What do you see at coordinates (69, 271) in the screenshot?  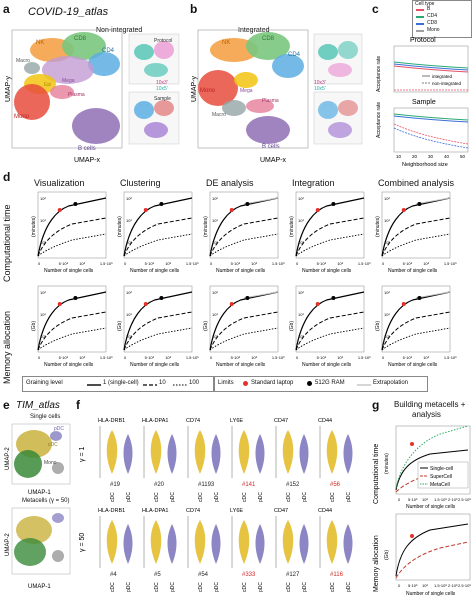 I see `panel-d-xlabel-0-0: Number of single cells` at bounding box center [69, 271].